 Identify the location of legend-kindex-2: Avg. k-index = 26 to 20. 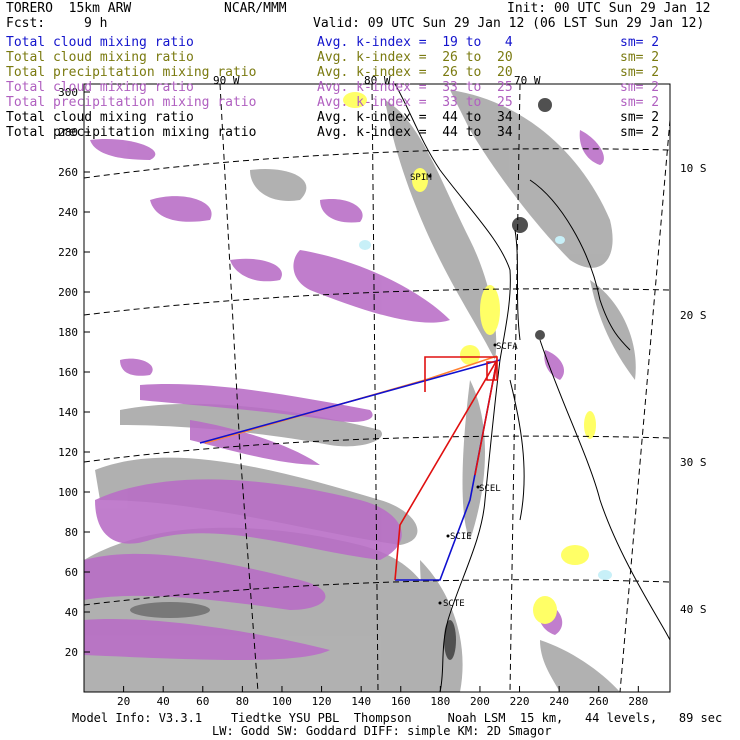
(415, 72).